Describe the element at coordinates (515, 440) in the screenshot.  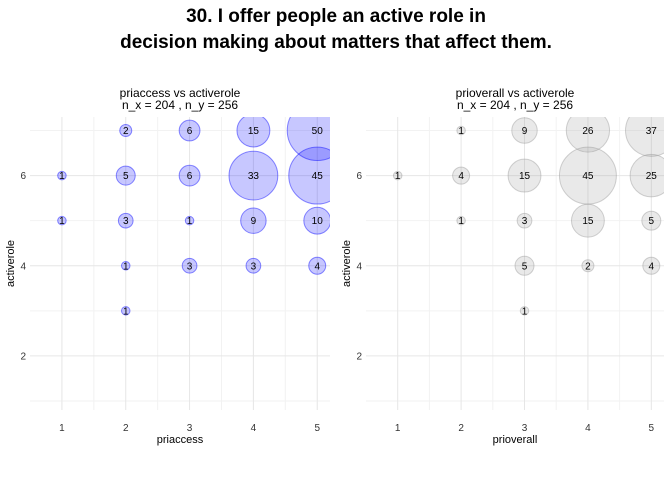
I see `x-axis-title: prioverall` at that location.